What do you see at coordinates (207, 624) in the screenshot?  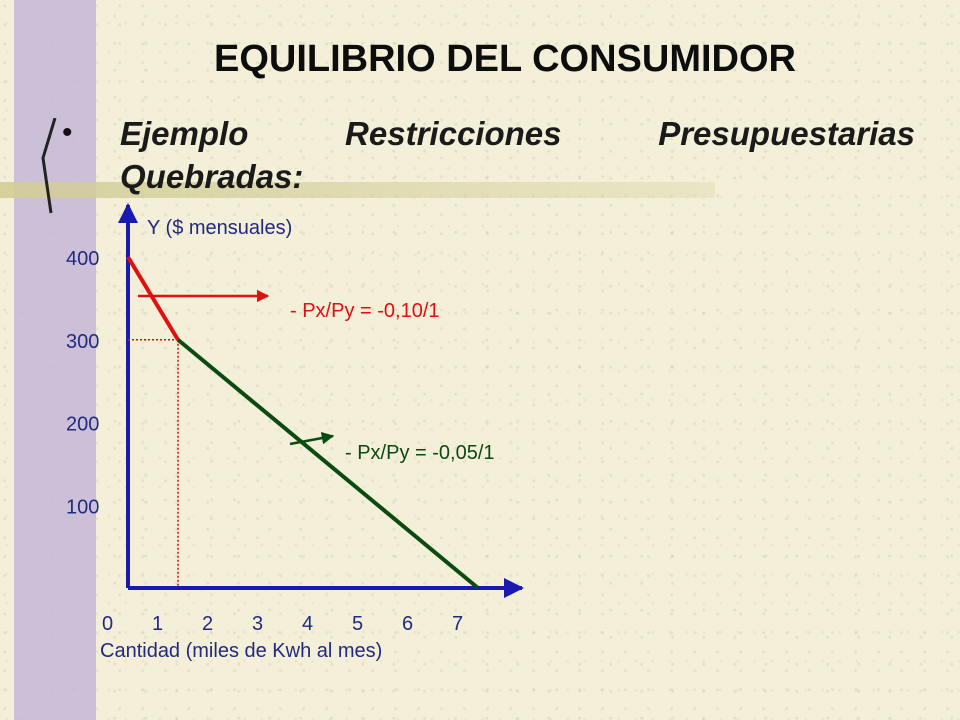 I see `x-tick-label-2: 2` at bounding box center [207, 624].